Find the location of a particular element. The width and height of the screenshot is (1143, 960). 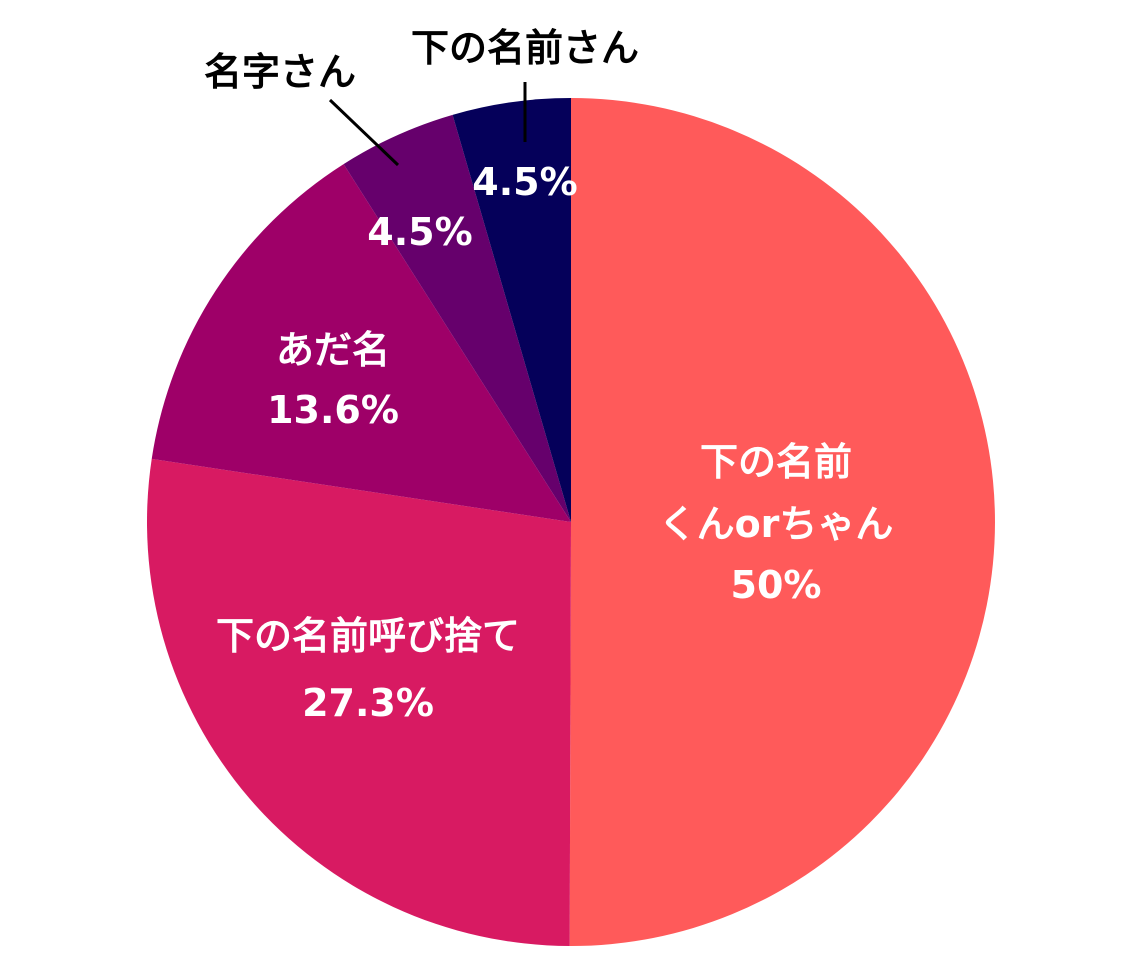

slice-label: 13.6% is located at coordinates (333, 410).